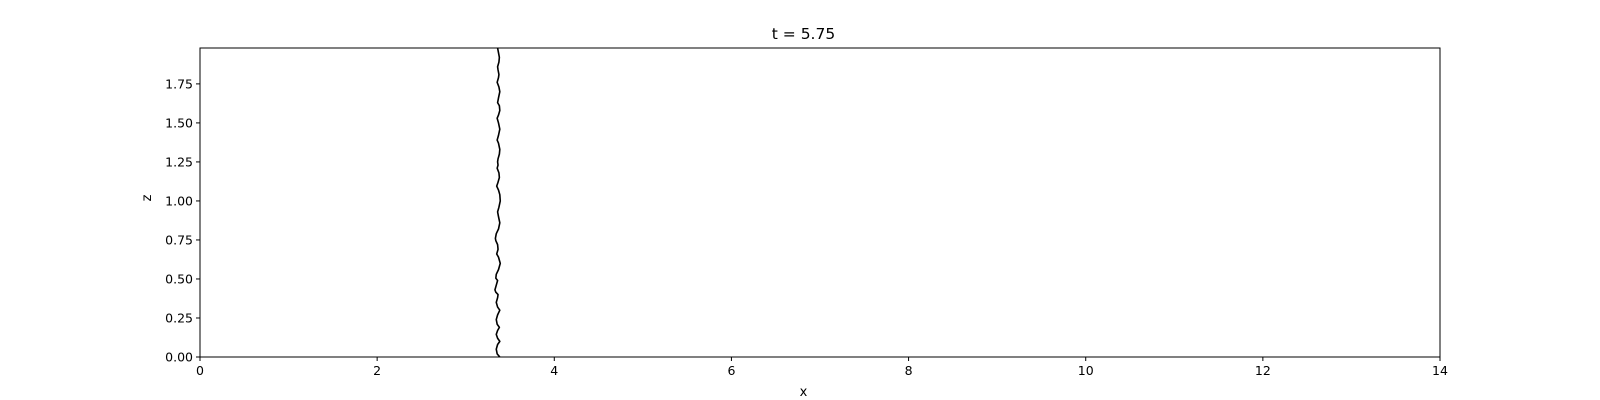 The height and width of the screenshot is (400, 1600). What do you see at coordinates (179, 161) in the screenshot?
I see `y-tick-label: 1.25` at bounding box center [179, 161].